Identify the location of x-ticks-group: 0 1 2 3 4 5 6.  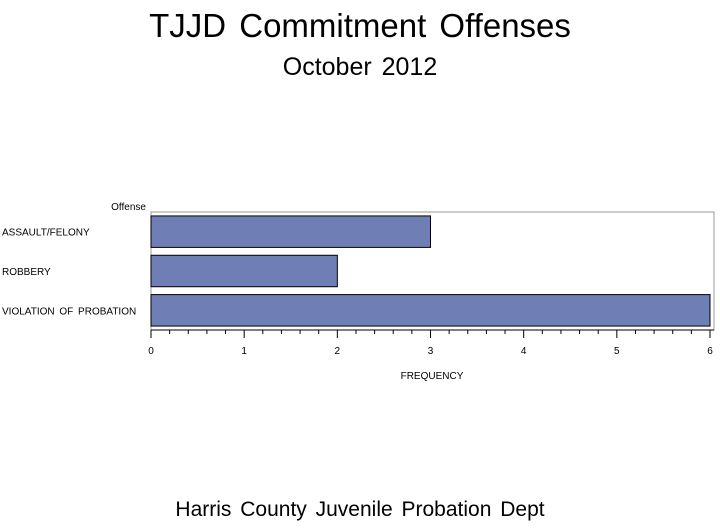
(430, 343).